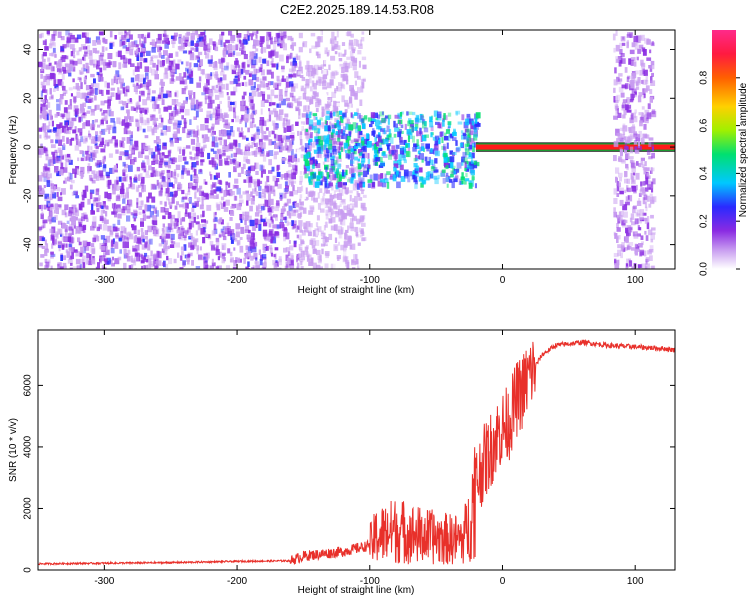 The height and width of the screenshot is (600, 750). I want to click on colorbar-tick-label: 0.0, so click(704, 269).